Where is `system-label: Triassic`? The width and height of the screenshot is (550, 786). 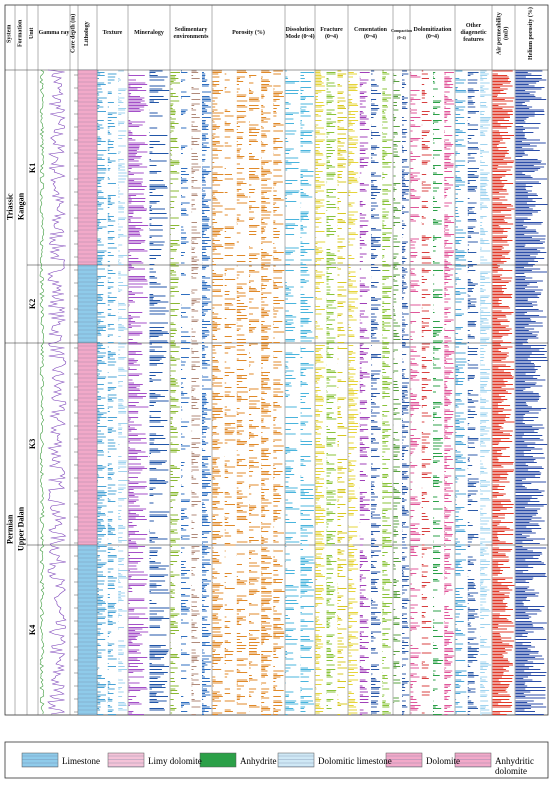 system-label: Triassic is located at coordinates (10, 206).